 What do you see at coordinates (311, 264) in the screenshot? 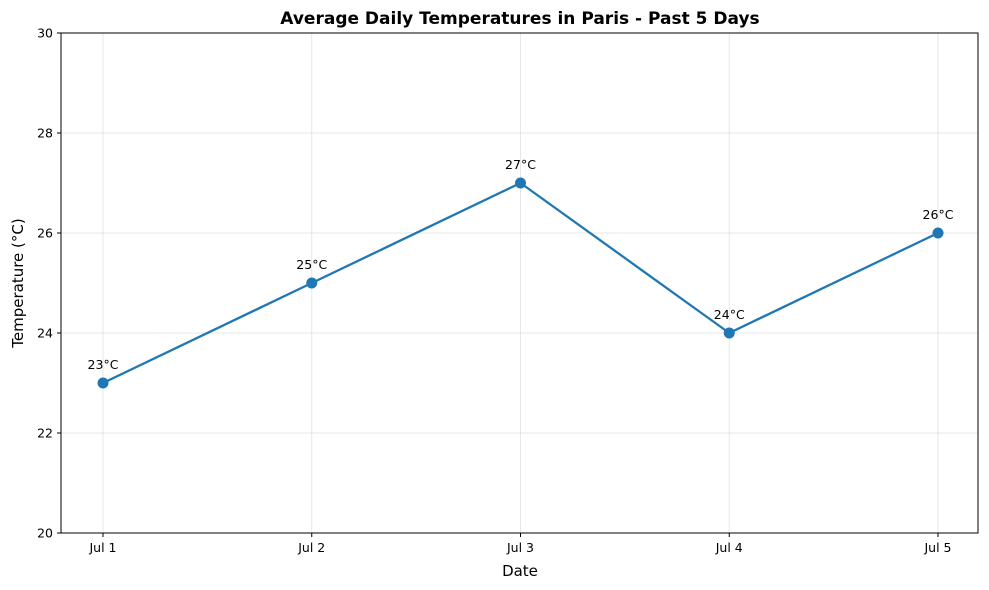
I see `data-label: 25°C` at bounding box center [311, 264].